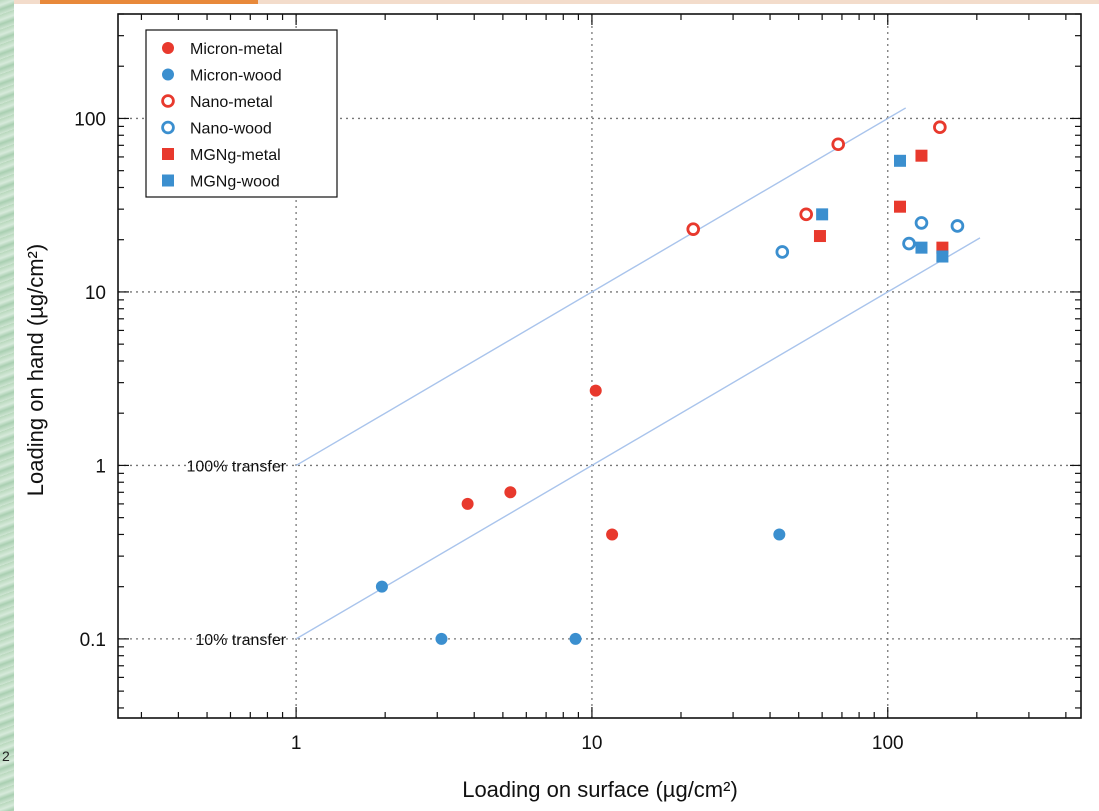  I want to click on legend-label: MGNg-wood, so click(235, 182).